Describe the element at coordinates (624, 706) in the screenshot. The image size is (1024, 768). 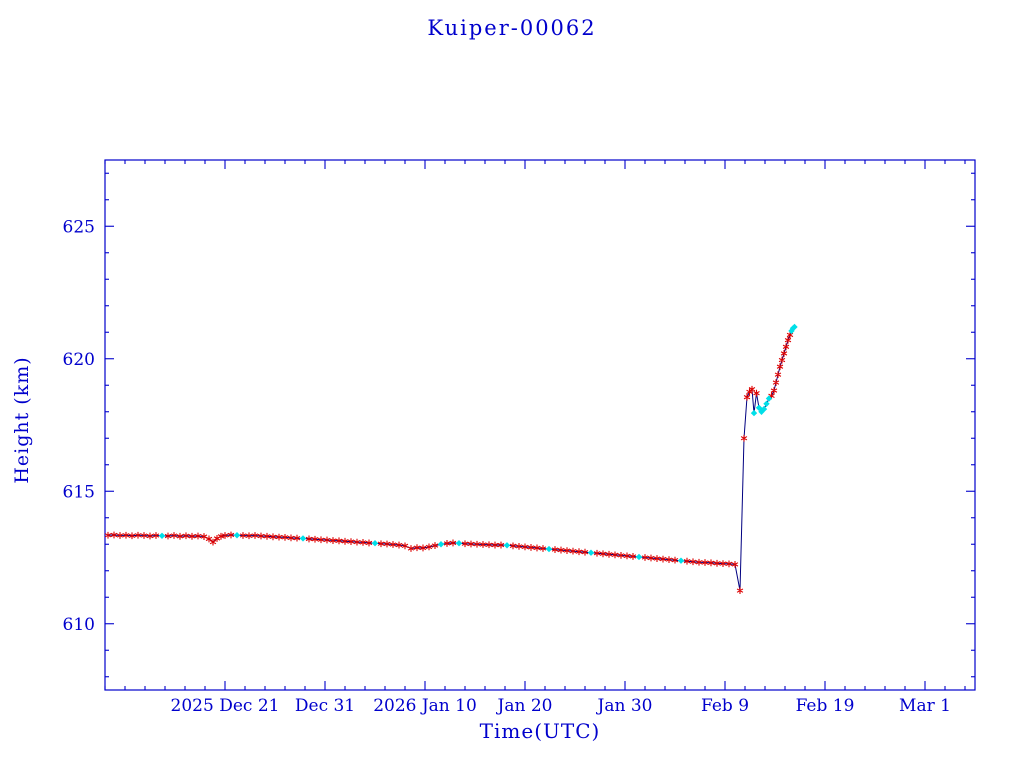
I see `x-tick-label: Jan 30` at that location.